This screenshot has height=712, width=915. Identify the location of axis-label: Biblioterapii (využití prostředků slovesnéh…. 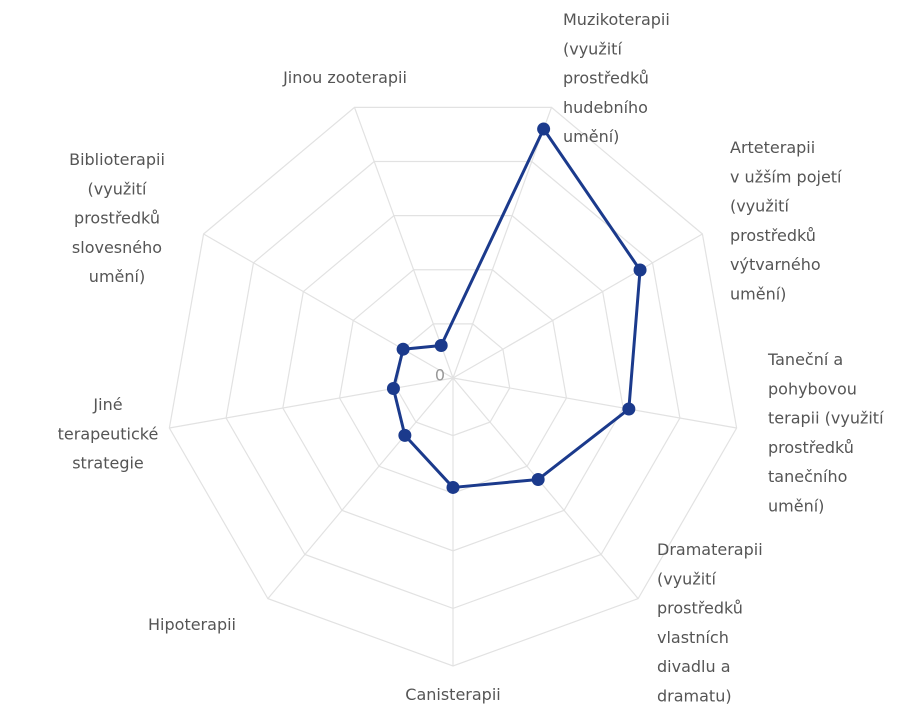
(117, 218).